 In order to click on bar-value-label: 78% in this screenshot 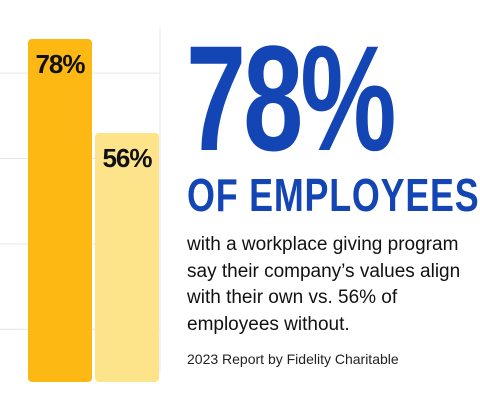, I will do `click(60, 64)`.